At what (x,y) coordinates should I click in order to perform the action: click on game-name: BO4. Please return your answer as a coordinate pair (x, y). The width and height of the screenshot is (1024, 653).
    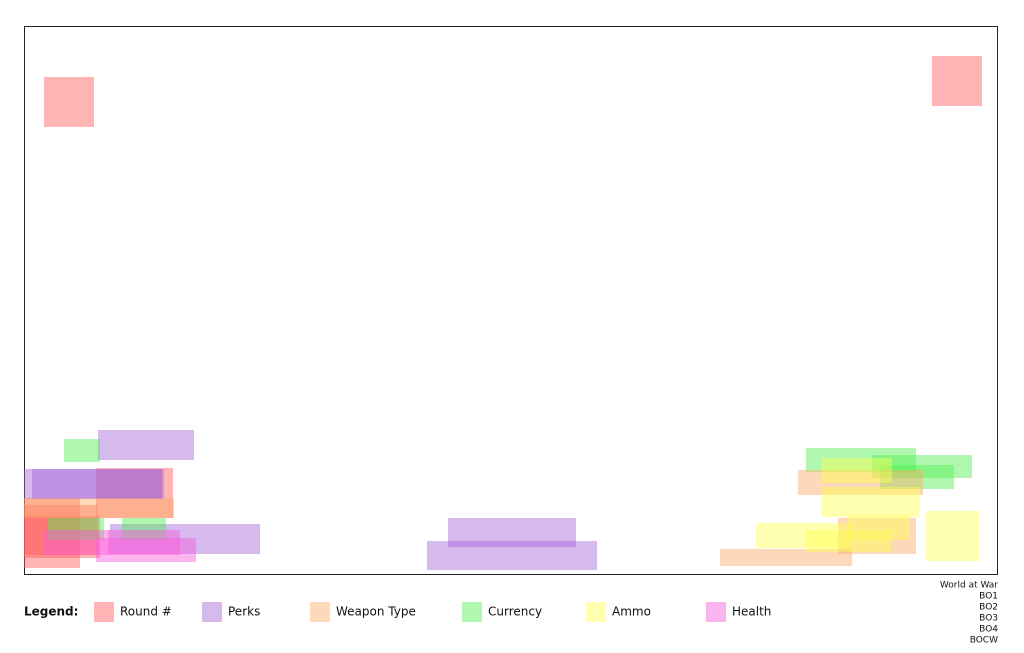
    Looking at the image, I should click on (988, 630).